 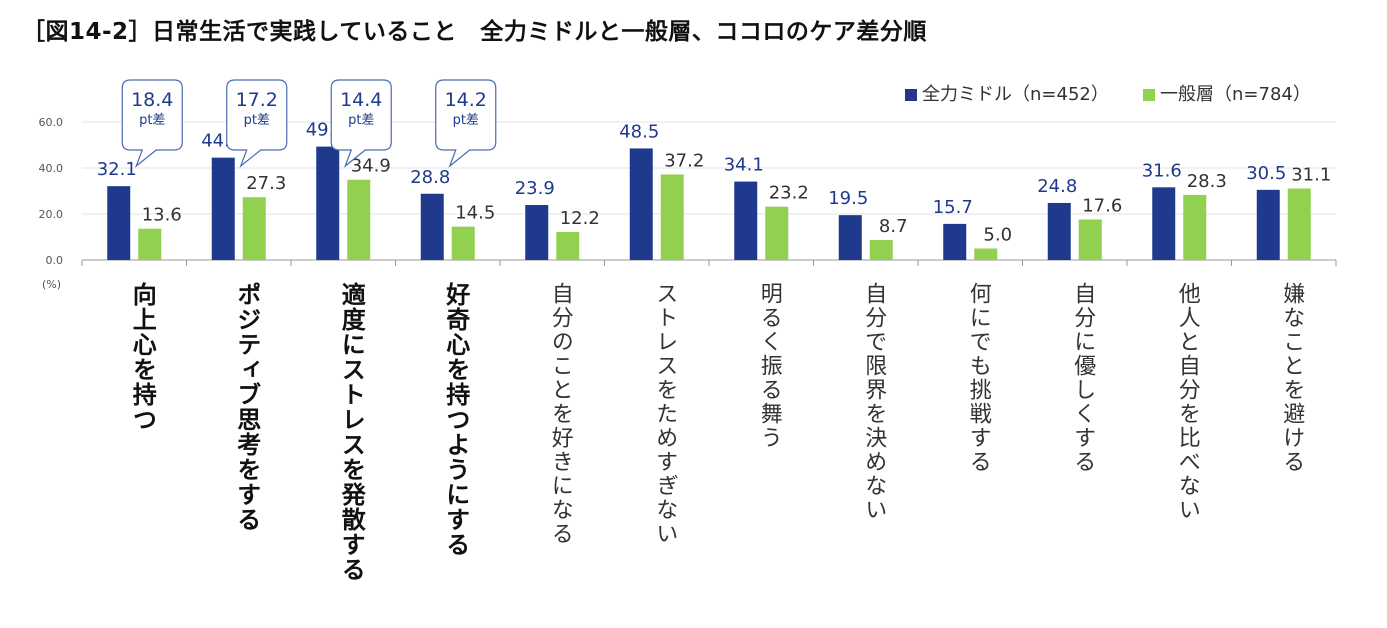 What do you see at coordinates (351, 431) in the screenshot?
I see `category-label: 適度にストレスを発散する` at bounding box center [351, 431].